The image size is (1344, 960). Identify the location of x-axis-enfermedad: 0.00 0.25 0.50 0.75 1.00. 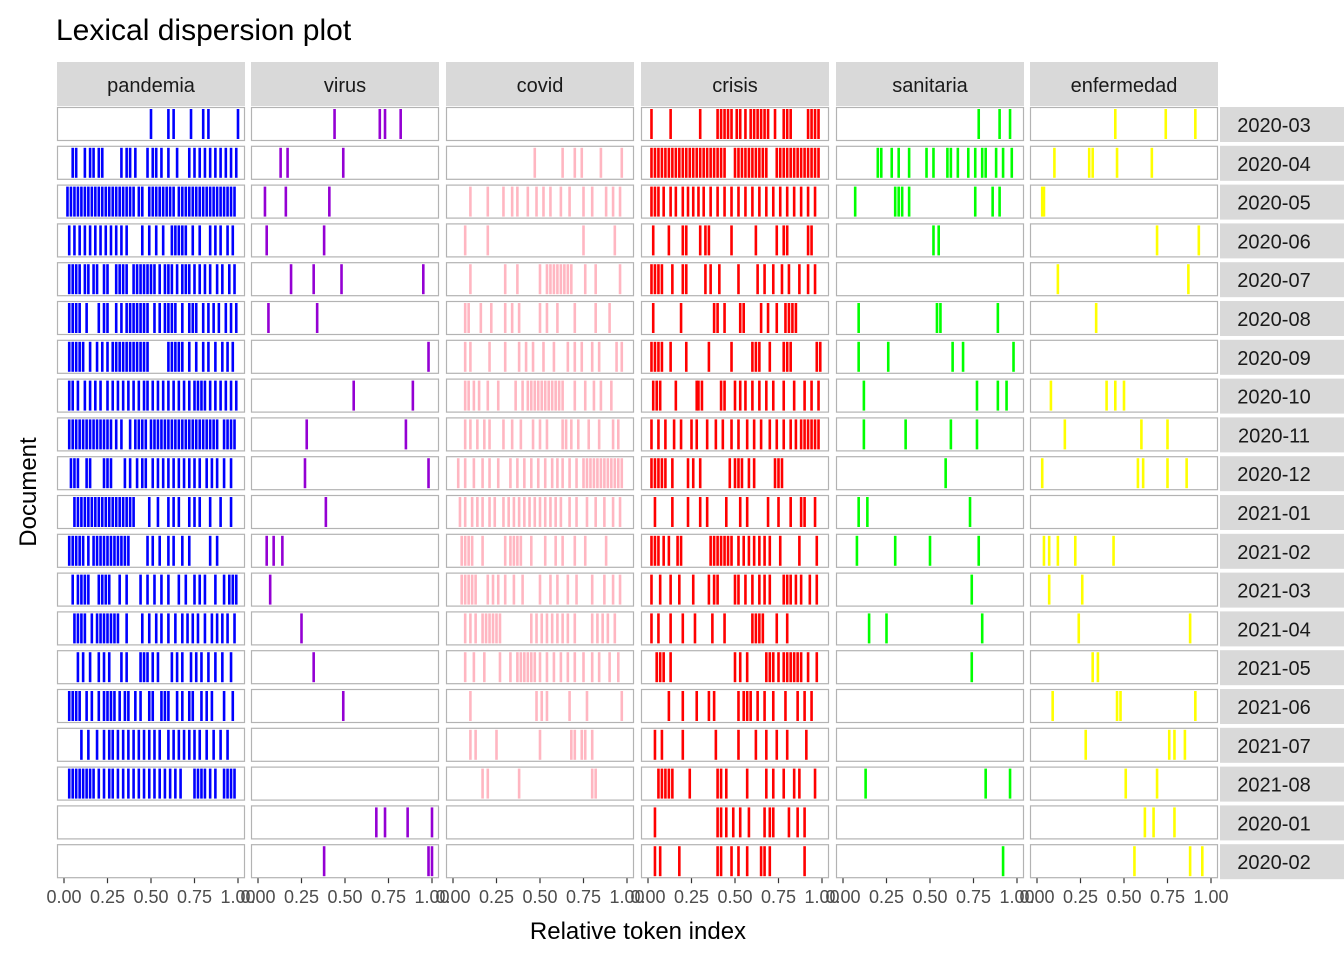
(1124, 892).